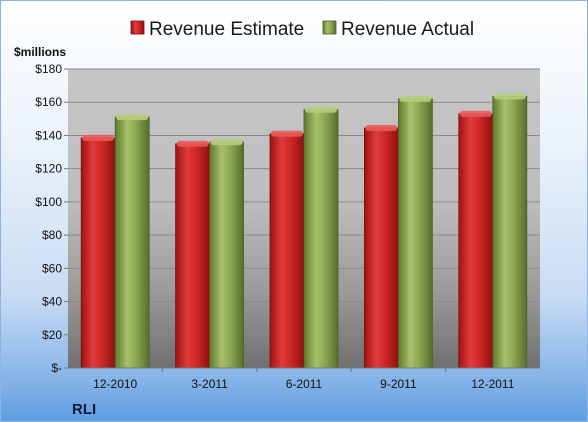 Image resolution: width=588 pixels, height=422 pixels. I want to click on legend: Revenue Estimate Revenue Actual, so click(302, 29).